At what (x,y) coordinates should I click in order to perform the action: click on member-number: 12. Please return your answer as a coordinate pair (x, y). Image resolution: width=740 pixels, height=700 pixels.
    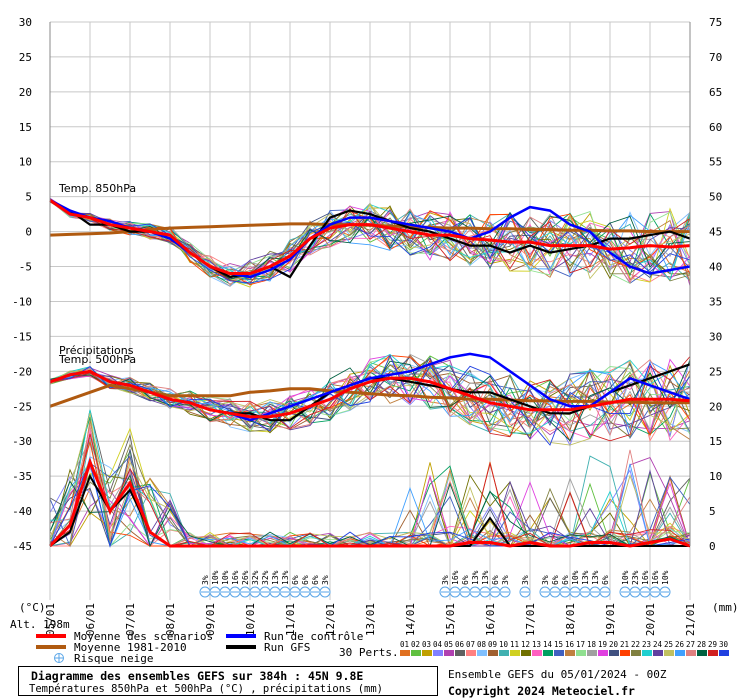
    Looking at the image, I should click on (525, 644).